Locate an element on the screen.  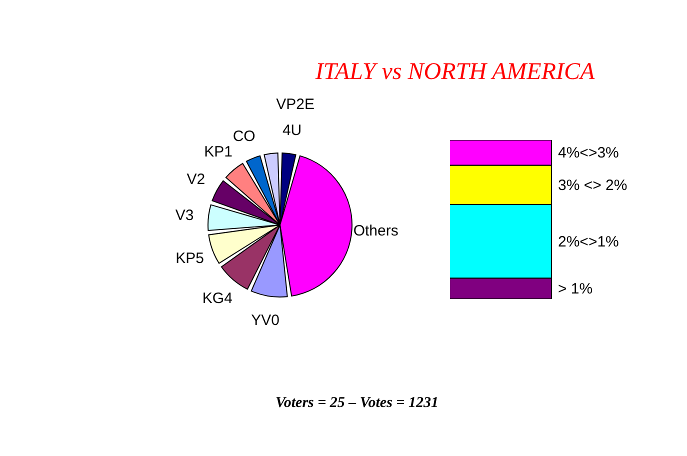
series-label: > 1% is located at coordinates (575, 289).